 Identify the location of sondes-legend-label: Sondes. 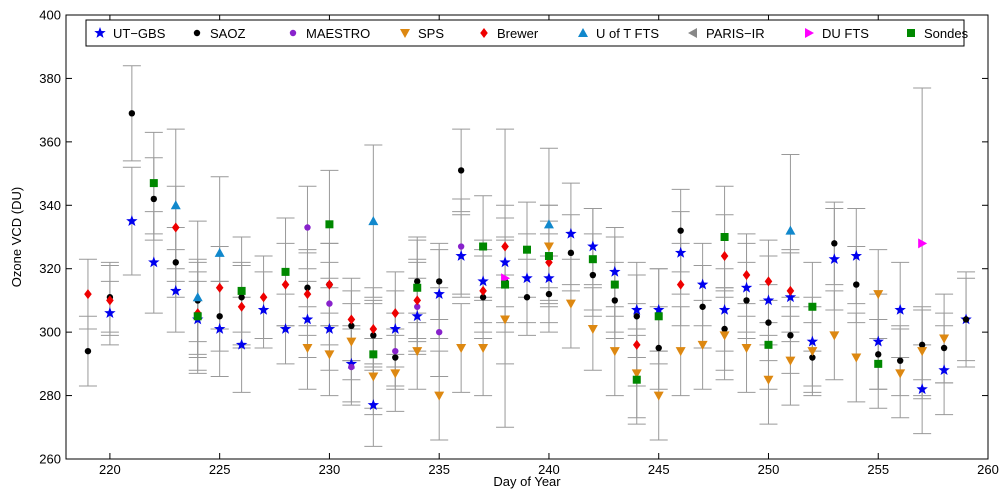
(946, 33).